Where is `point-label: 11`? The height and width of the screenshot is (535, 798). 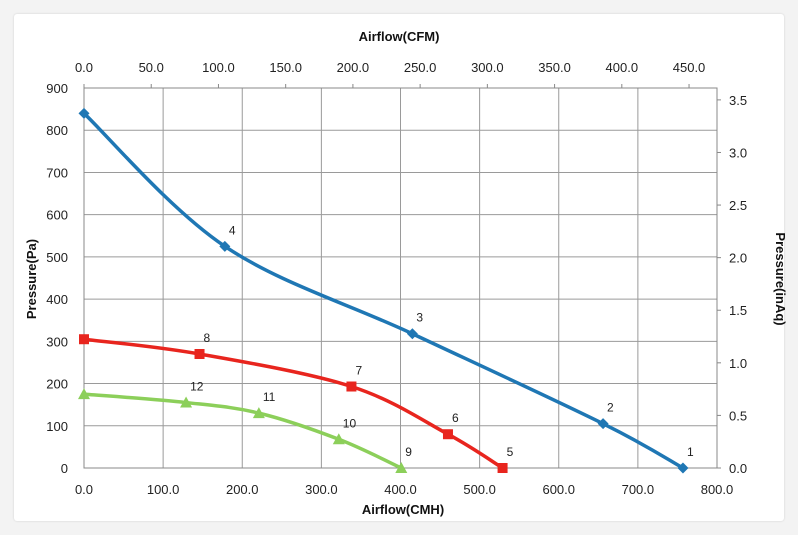 point-label: 11 is located at coordinates (269, 397).